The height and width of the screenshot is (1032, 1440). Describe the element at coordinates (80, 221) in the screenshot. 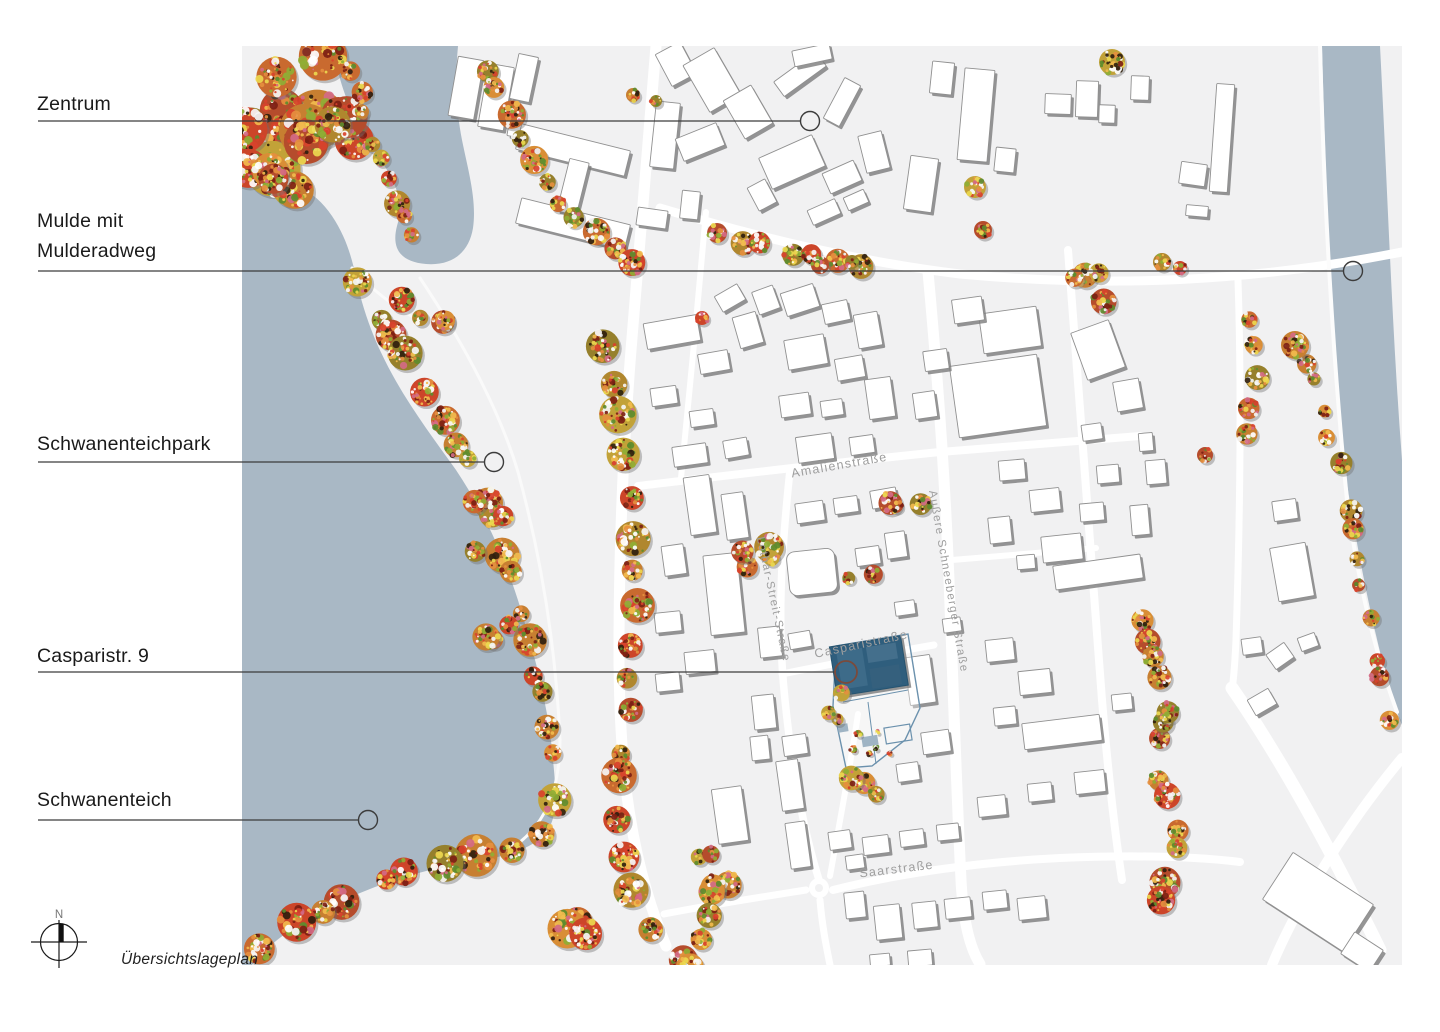

I see `annotation-label-mulde-line1: Mulde mit` at that location.